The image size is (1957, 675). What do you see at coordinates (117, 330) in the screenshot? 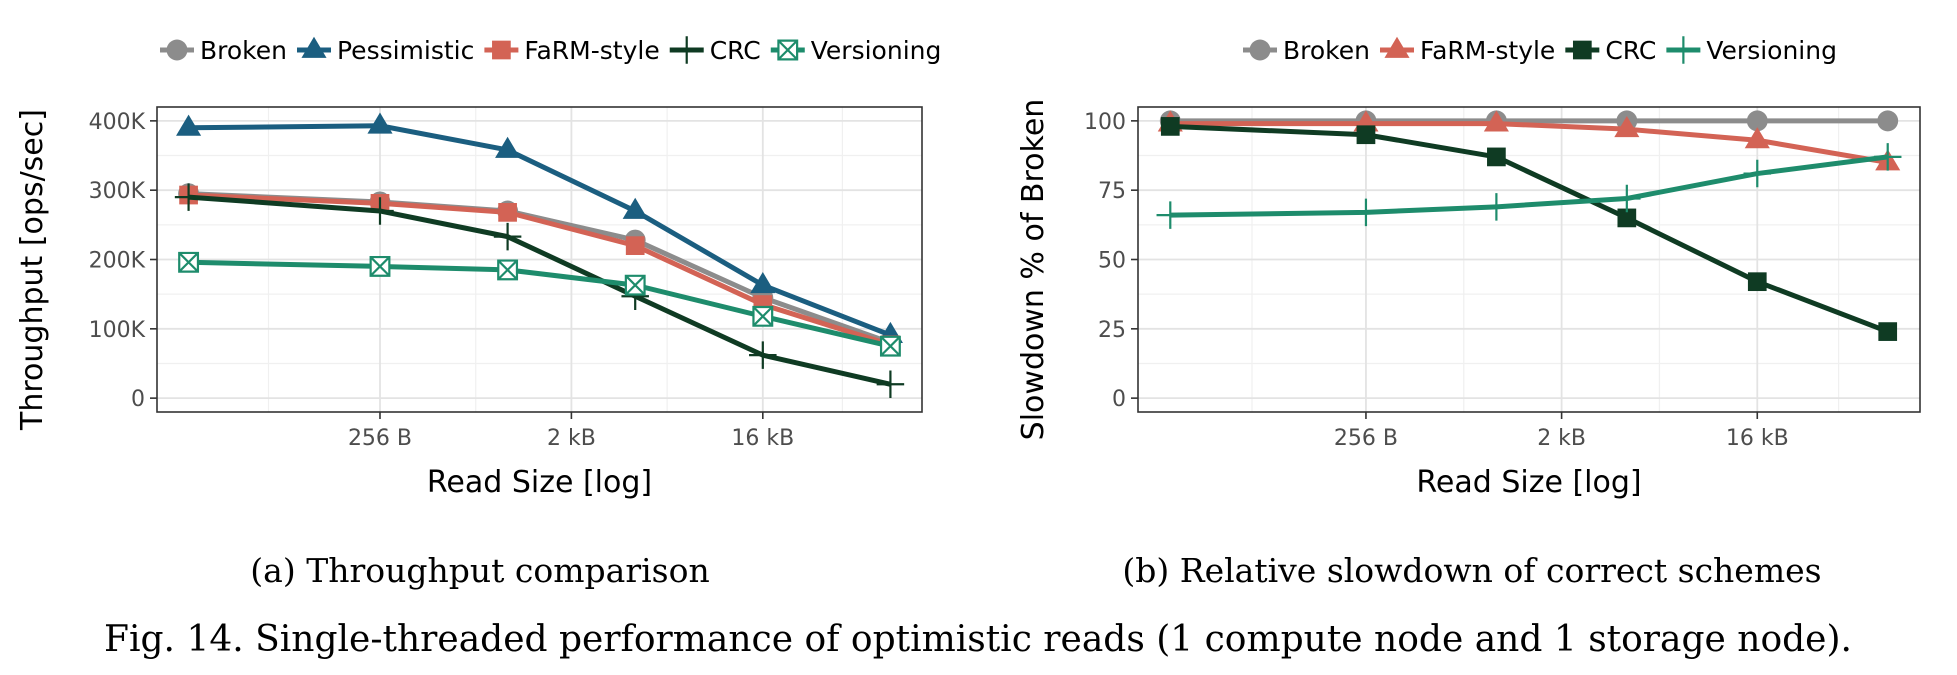
I see `y-tick-label: 100K` at bounding box center [117, 330].